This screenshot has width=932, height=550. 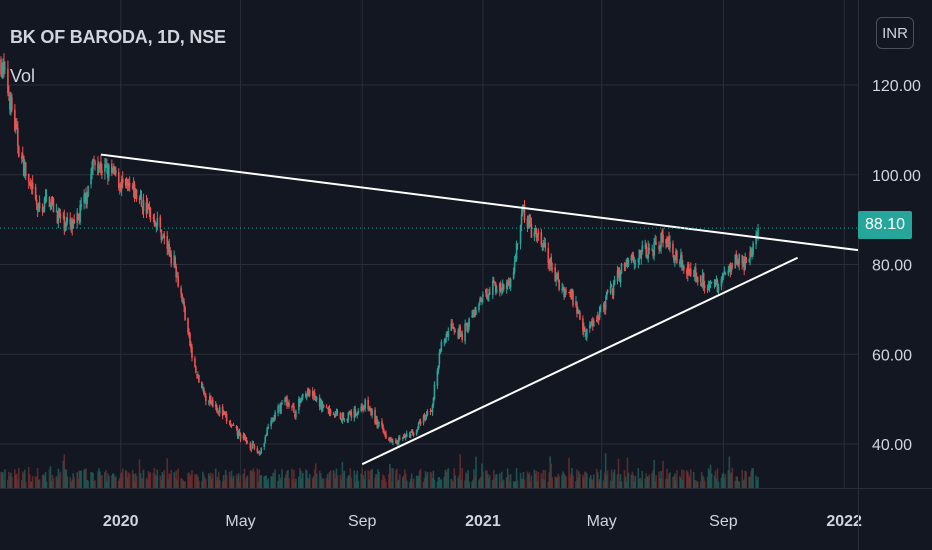 I want to click on currency-button: INR, so click(x=895, y=33).